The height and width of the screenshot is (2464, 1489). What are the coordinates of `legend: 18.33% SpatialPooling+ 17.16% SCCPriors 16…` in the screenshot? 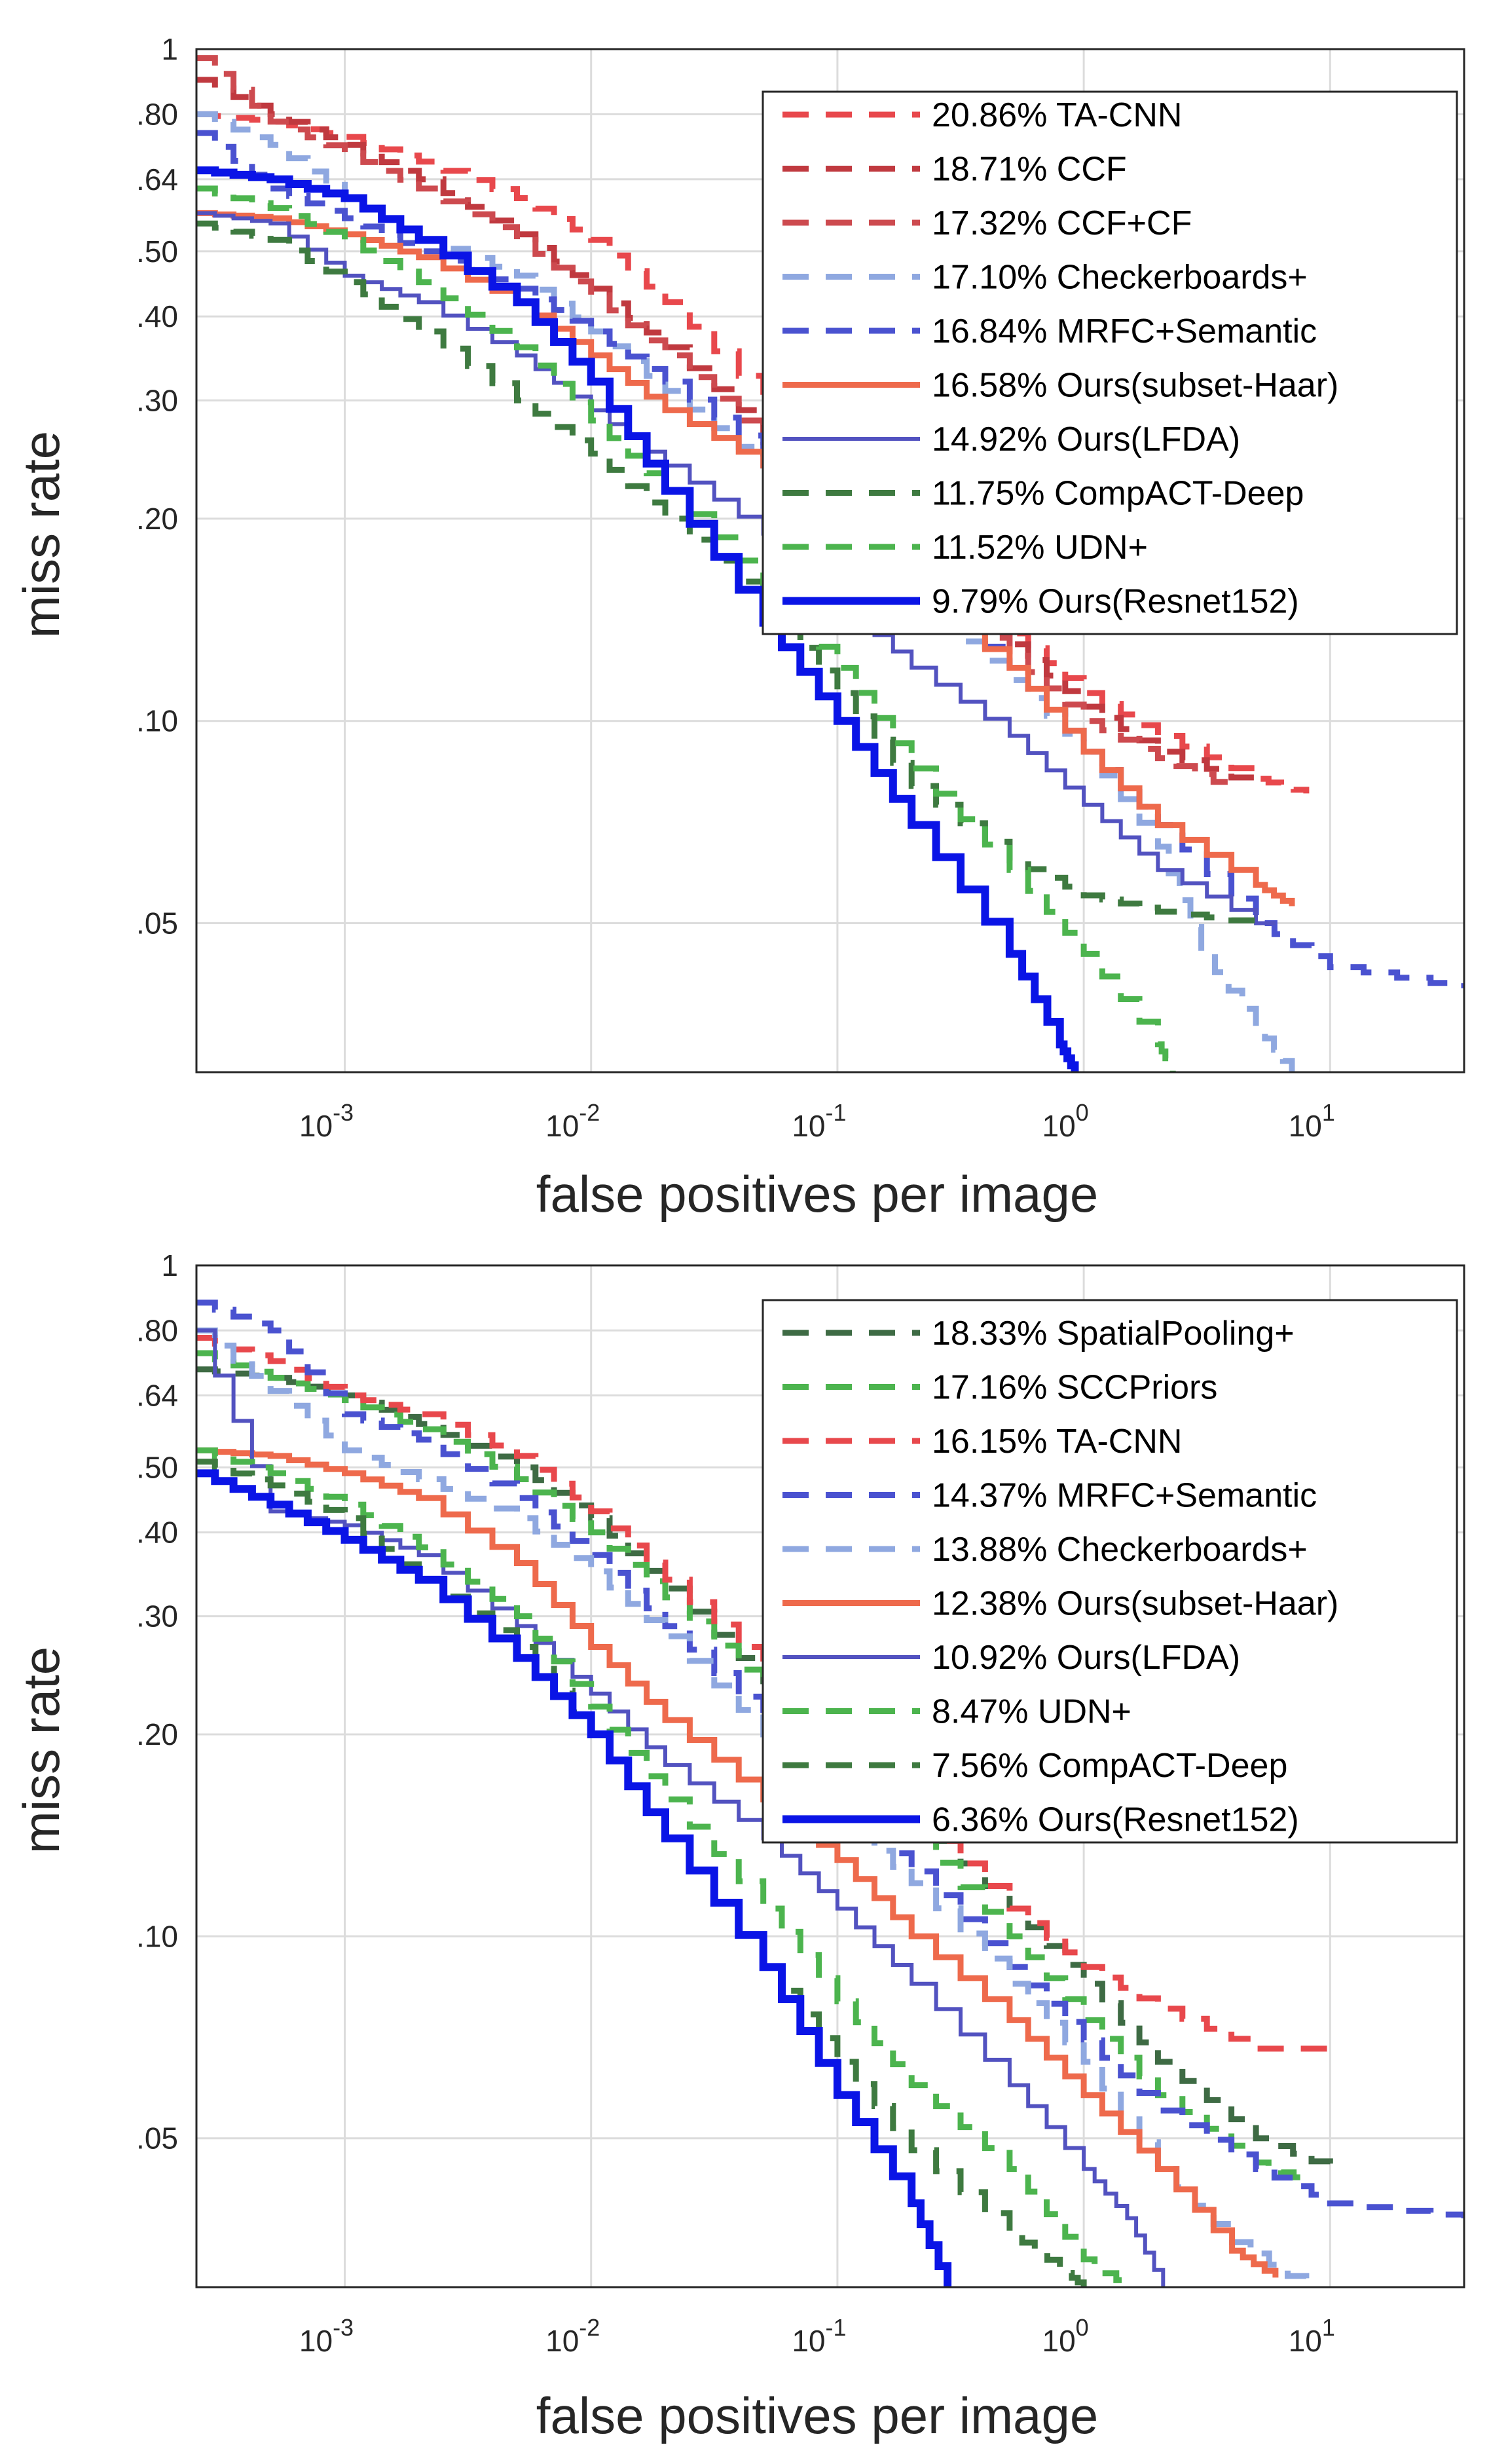 It's located at (1110, 1571).